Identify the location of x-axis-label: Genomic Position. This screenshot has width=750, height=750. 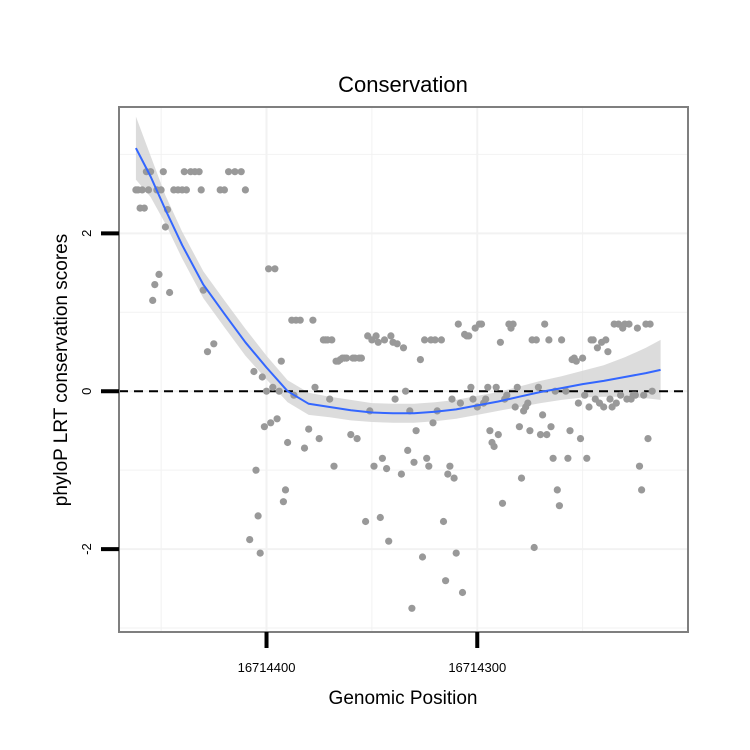
(403, 698).